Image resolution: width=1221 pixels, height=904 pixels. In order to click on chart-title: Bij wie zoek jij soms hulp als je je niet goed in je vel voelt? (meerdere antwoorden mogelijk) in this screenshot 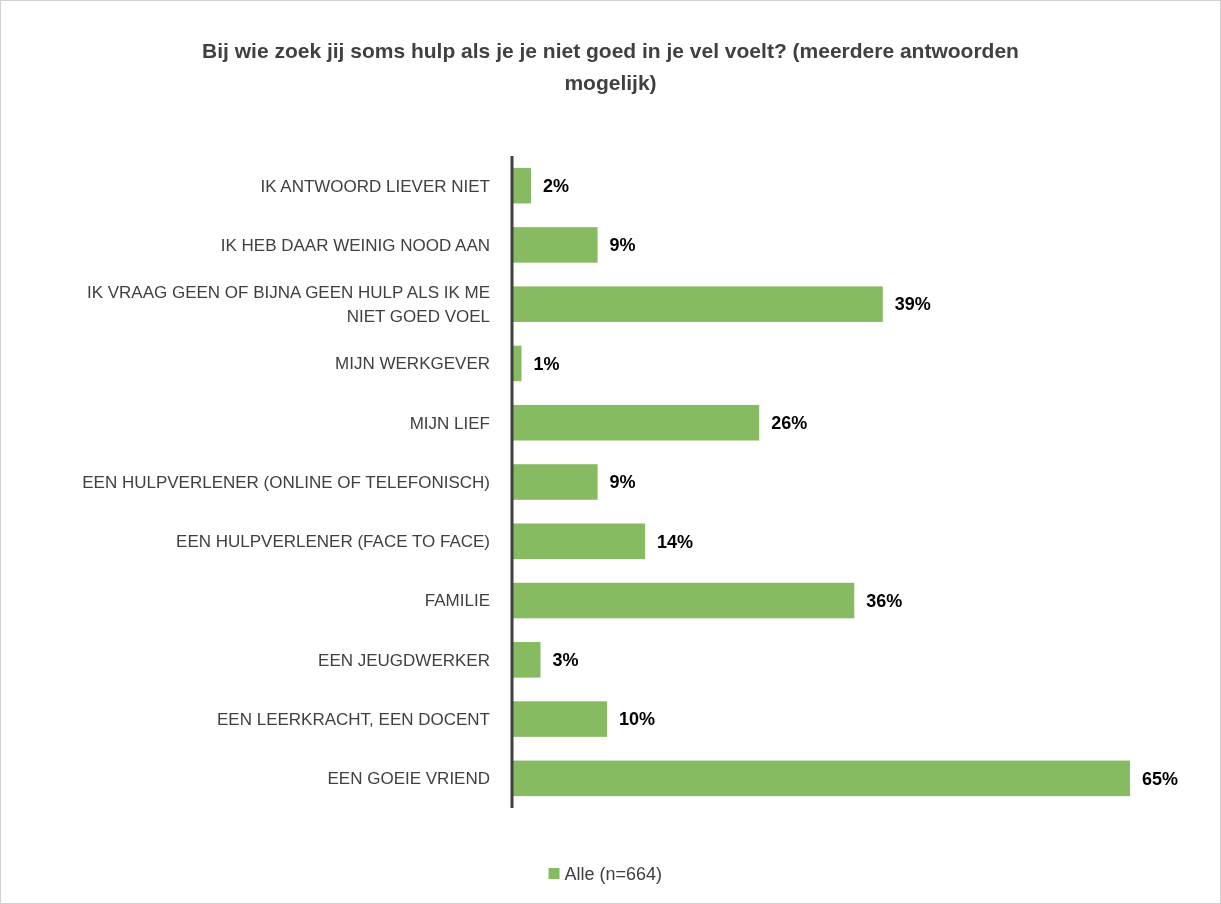, I will do `click(610, 66)`.